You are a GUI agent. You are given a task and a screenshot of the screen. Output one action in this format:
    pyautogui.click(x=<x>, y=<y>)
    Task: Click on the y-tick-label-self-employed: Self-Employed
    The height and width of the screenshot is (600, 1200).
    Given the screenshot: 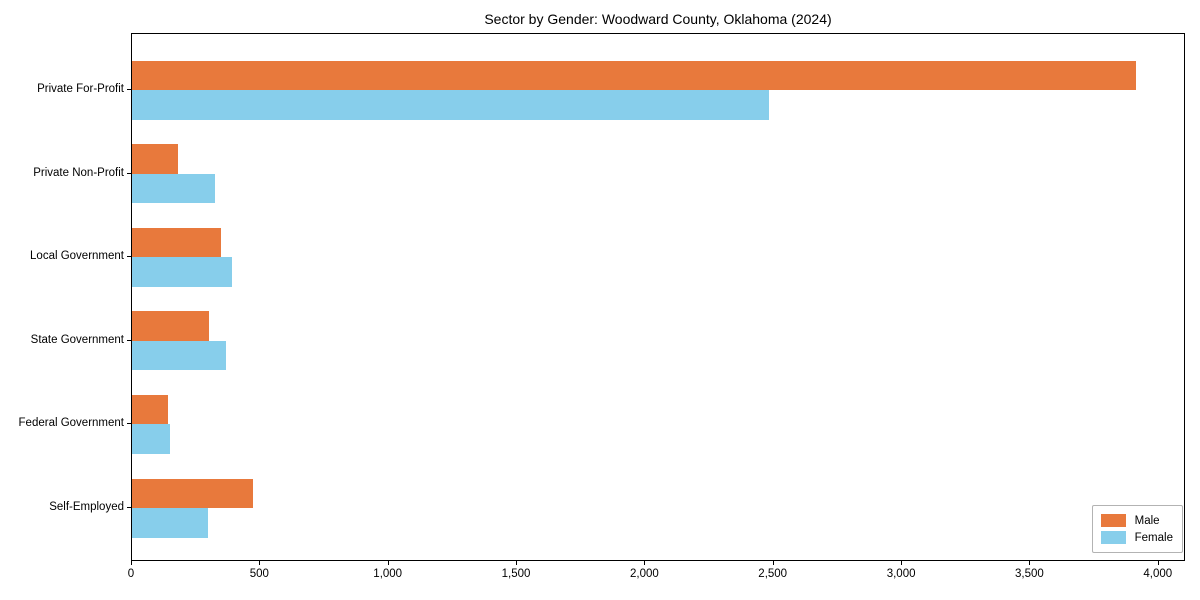 What is the action you would take?
    pyautogui.click(x=86, y=507)
    